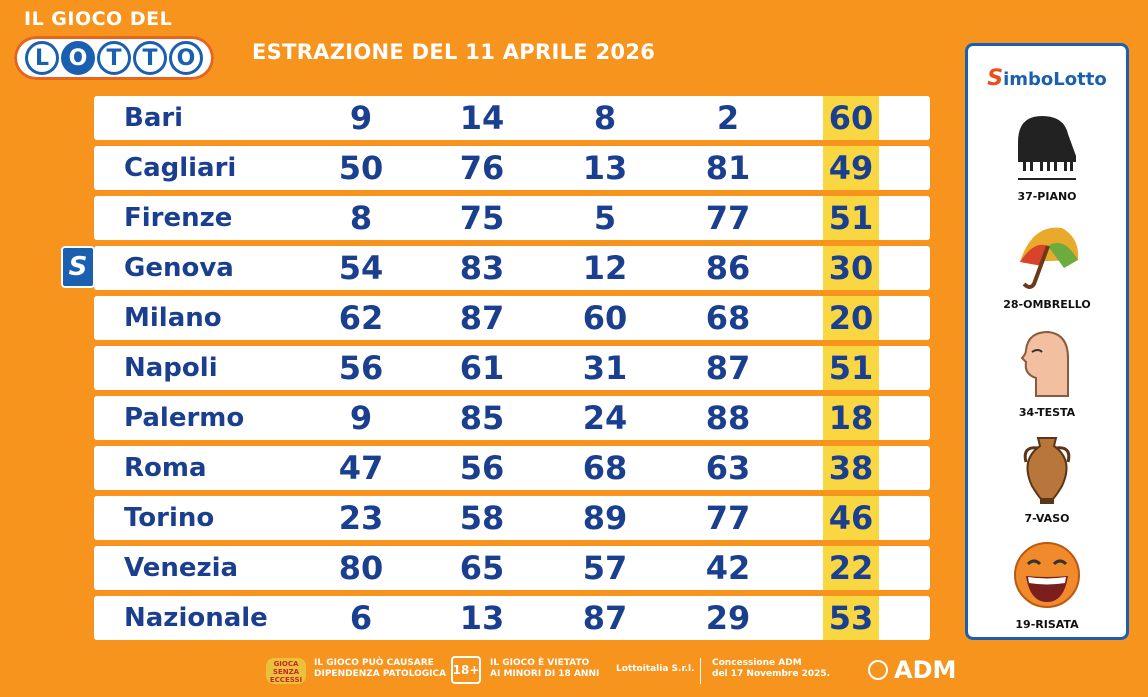  I want to click on draw-row-nazionale: Nazionale 6 13 87 29 53, so click(512, 618).